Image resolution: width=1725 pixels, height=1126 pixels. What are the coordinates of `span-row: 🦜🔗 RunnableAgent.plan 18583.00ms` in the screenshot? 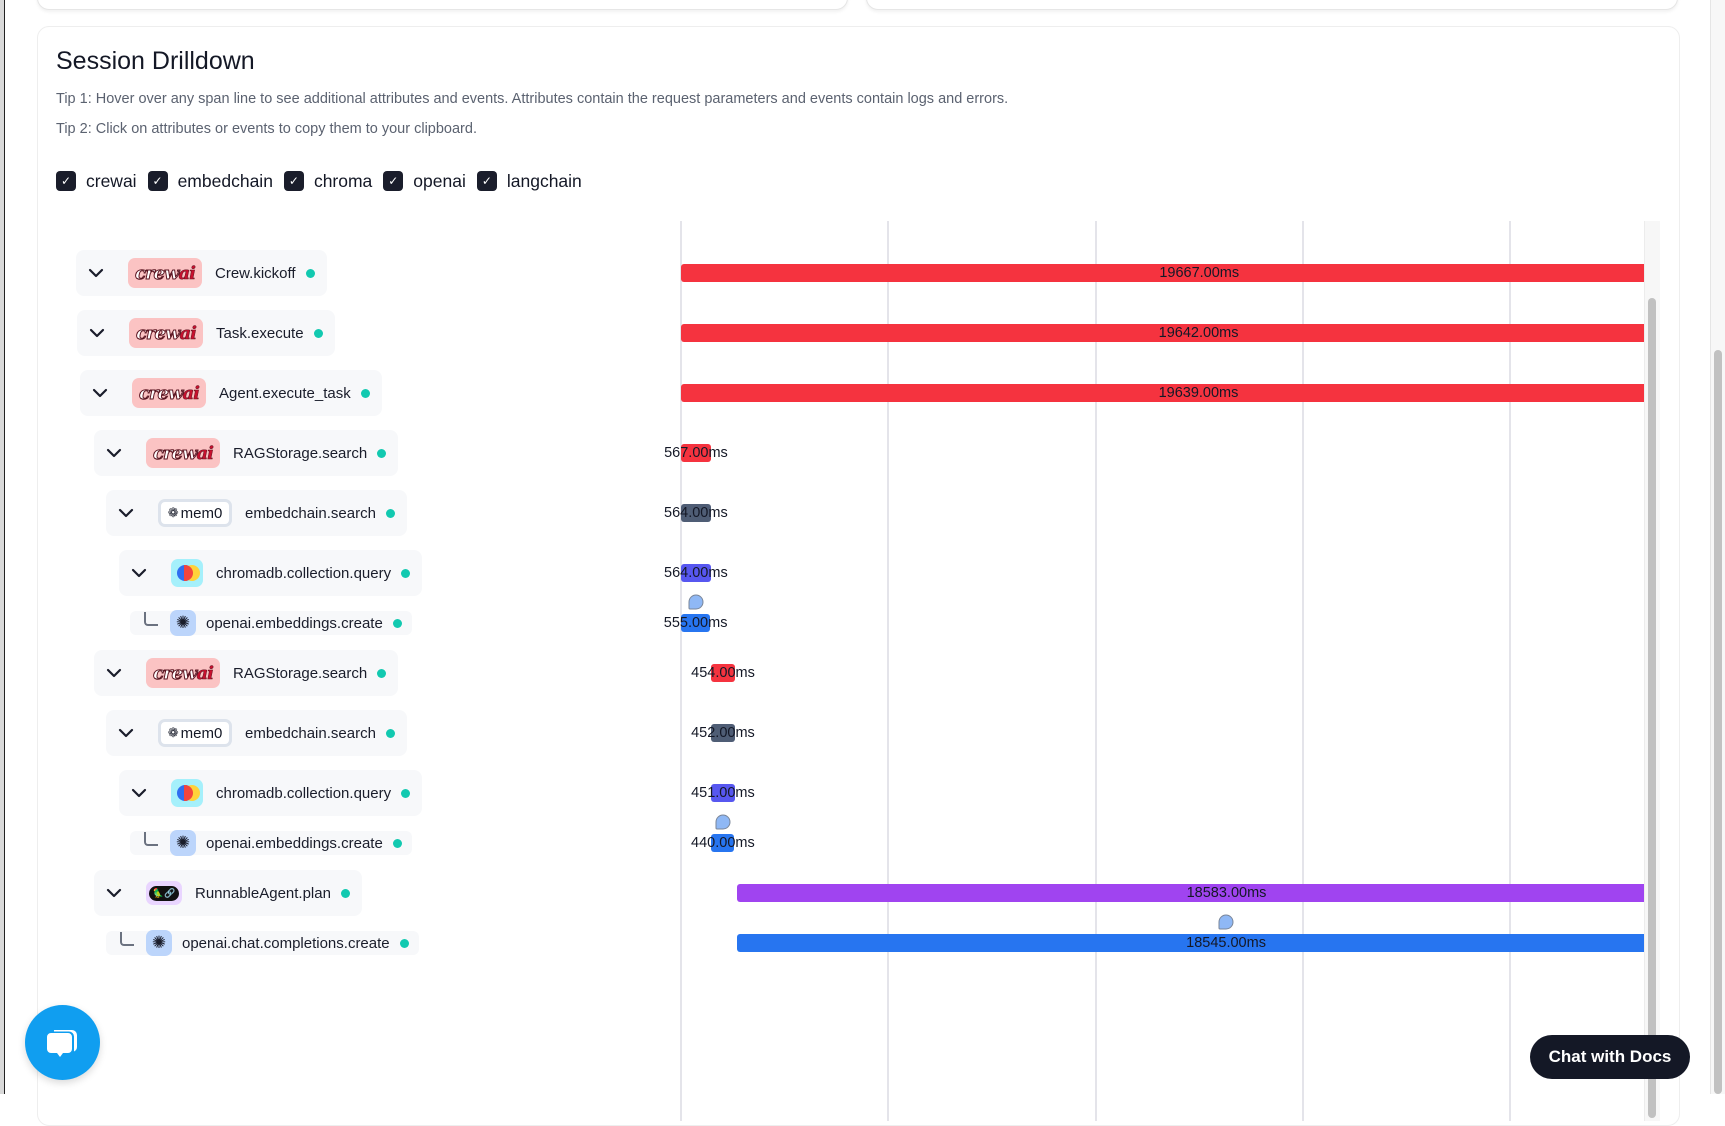 It's located at (862, 893).